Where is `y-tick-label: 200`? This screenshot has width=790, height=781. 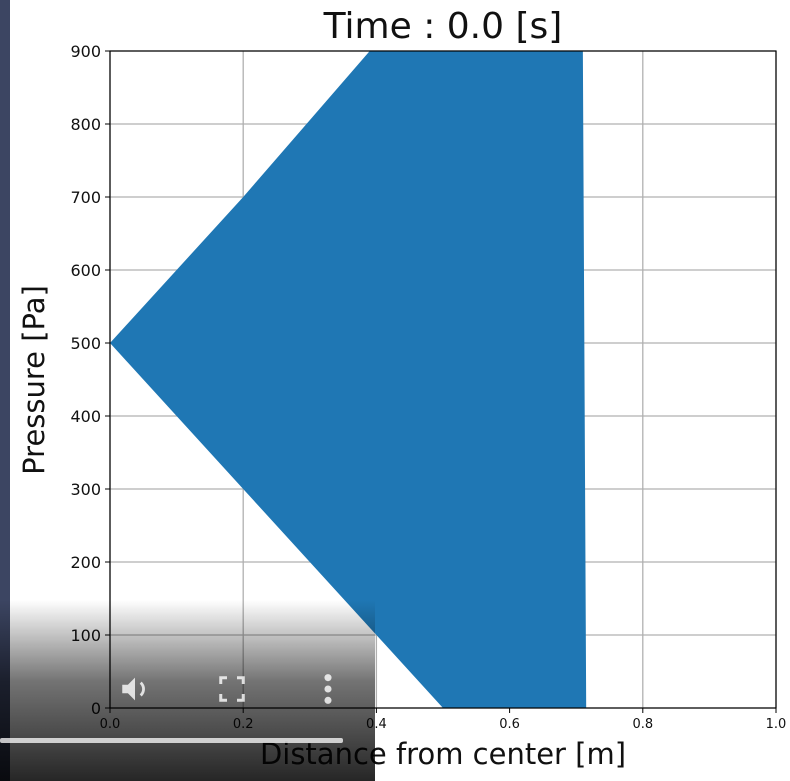
y-tick-label: 200 is located at coordinates (85, 562).